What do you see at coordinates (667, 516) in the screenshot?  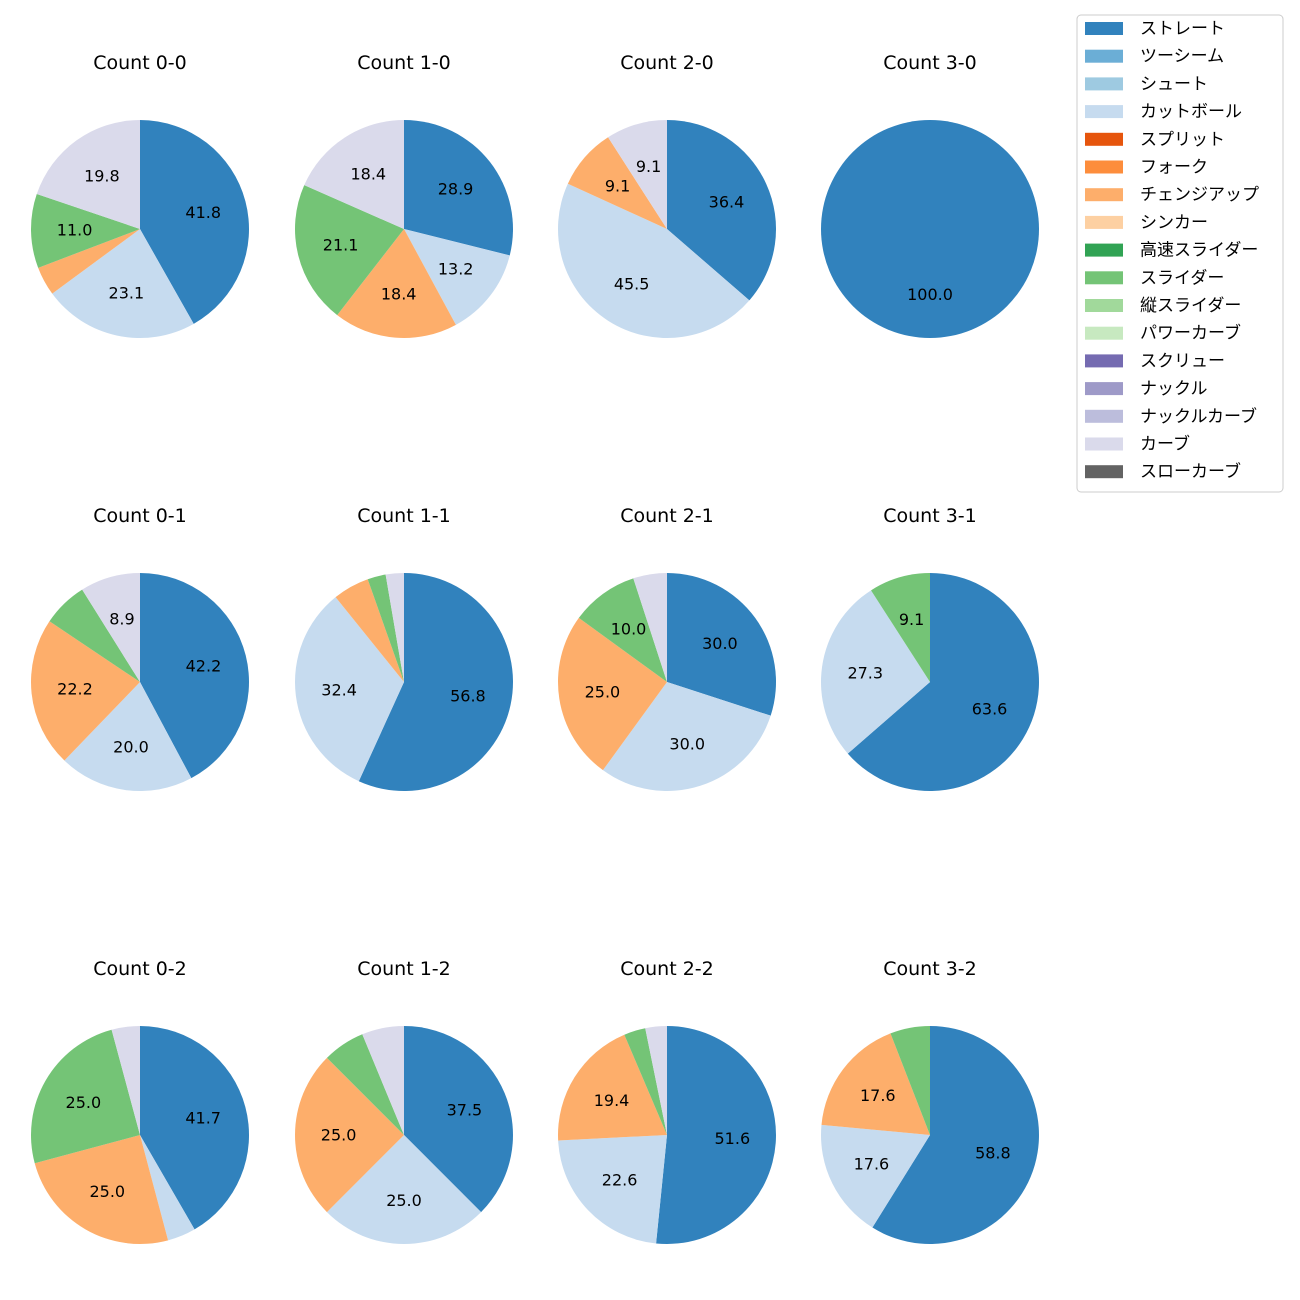 I see `pie-title: Count 2-1` at bounding box center [667, 516].